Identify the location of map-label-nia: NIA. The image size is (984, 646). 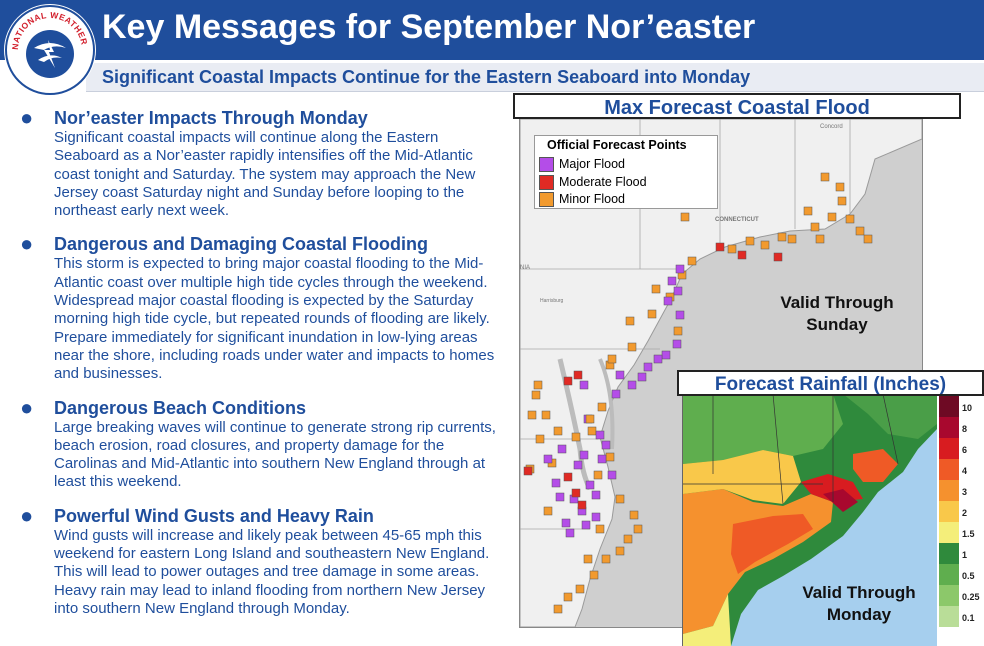
(525, 268).